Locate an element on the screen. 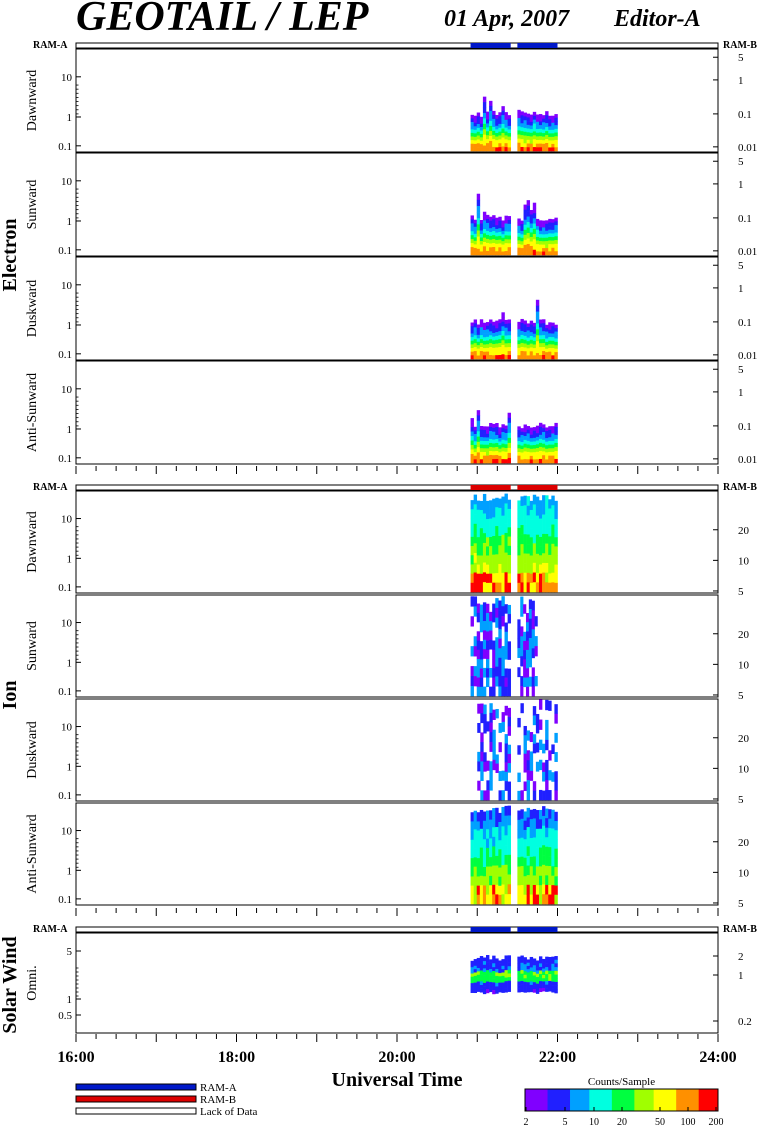 Image resolution: width=762 pixels, height=1128 pixels. ram-a-label: RAM-A is located at coordinates (50, 487).